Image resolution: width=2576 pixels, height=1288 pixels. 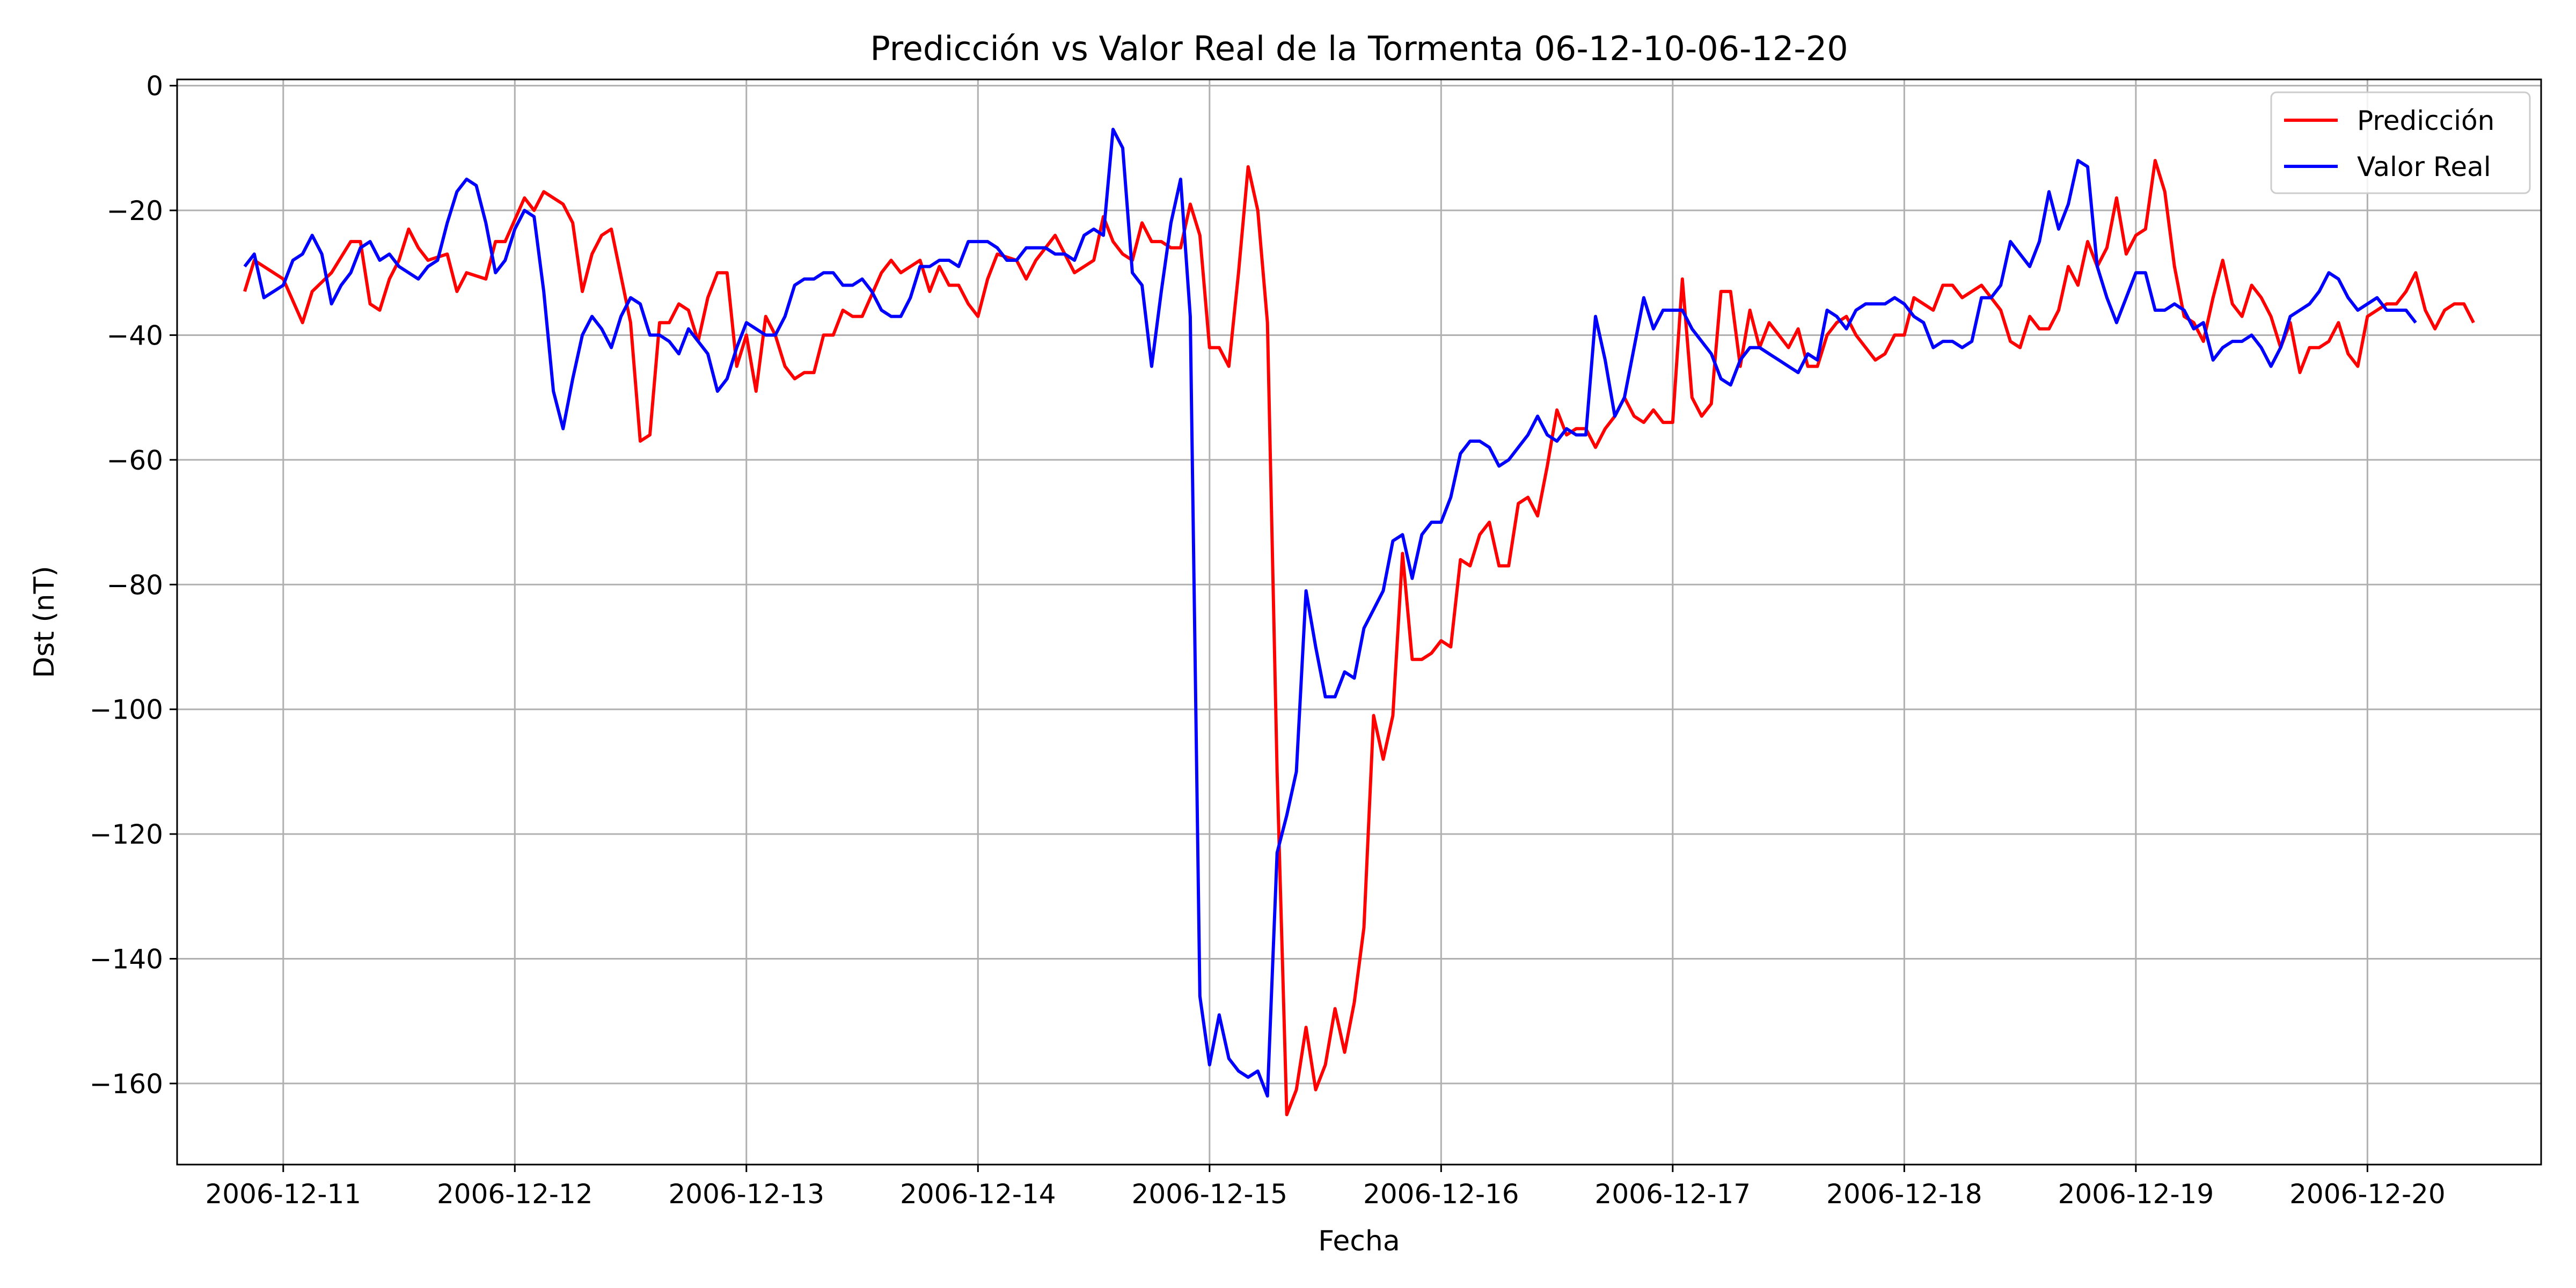 I want to click on x-tick-label: 2006-12-20, so click(x=2367, y=1194).